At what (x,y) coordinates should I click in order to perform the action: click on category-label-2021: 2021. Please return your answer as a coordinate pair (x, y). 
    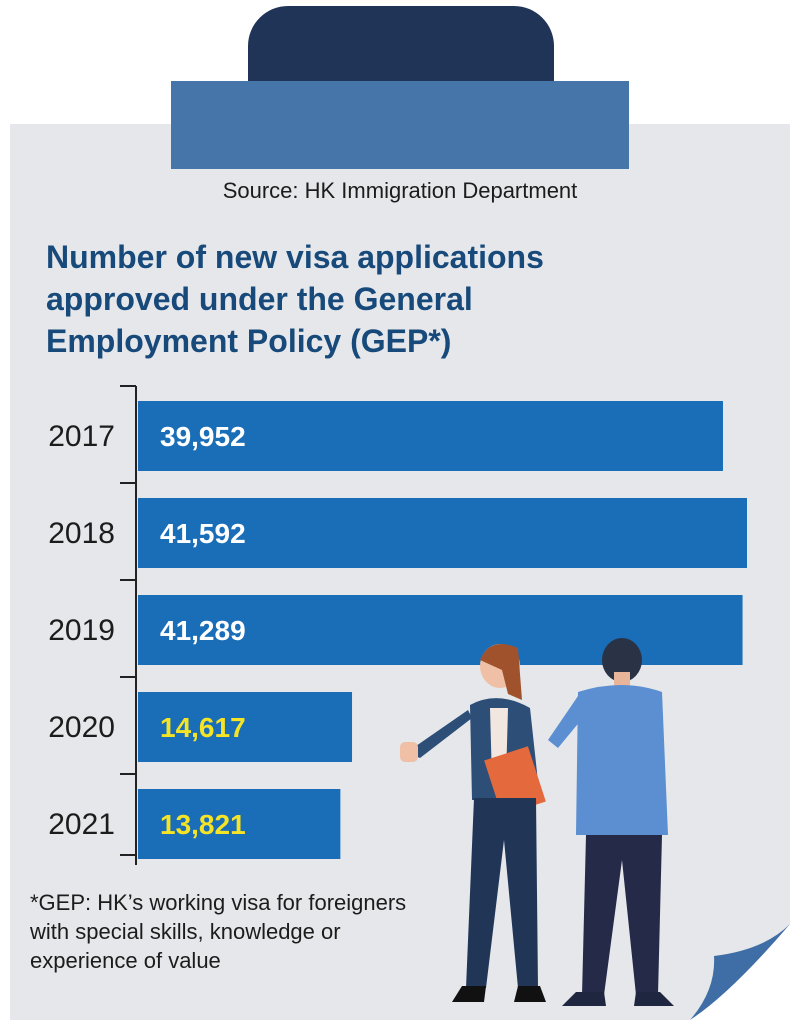
    Looking at the image, I should click on (81, 824).